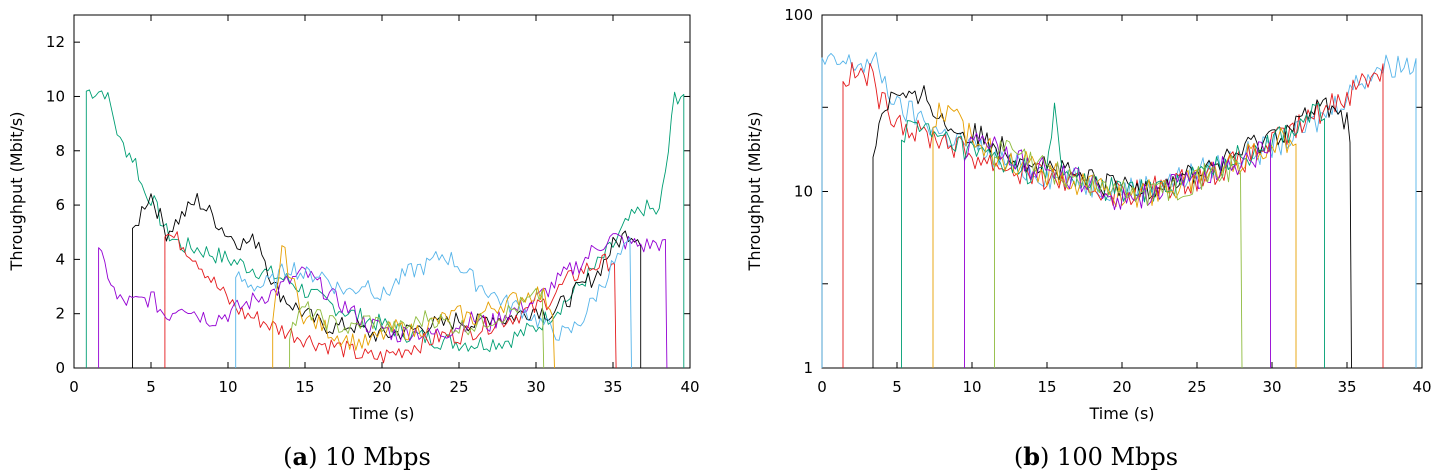 The height and width of the screenshot is (471, 1446). I want to click on x-tick-label-a-5: 25, so click(458, 387).